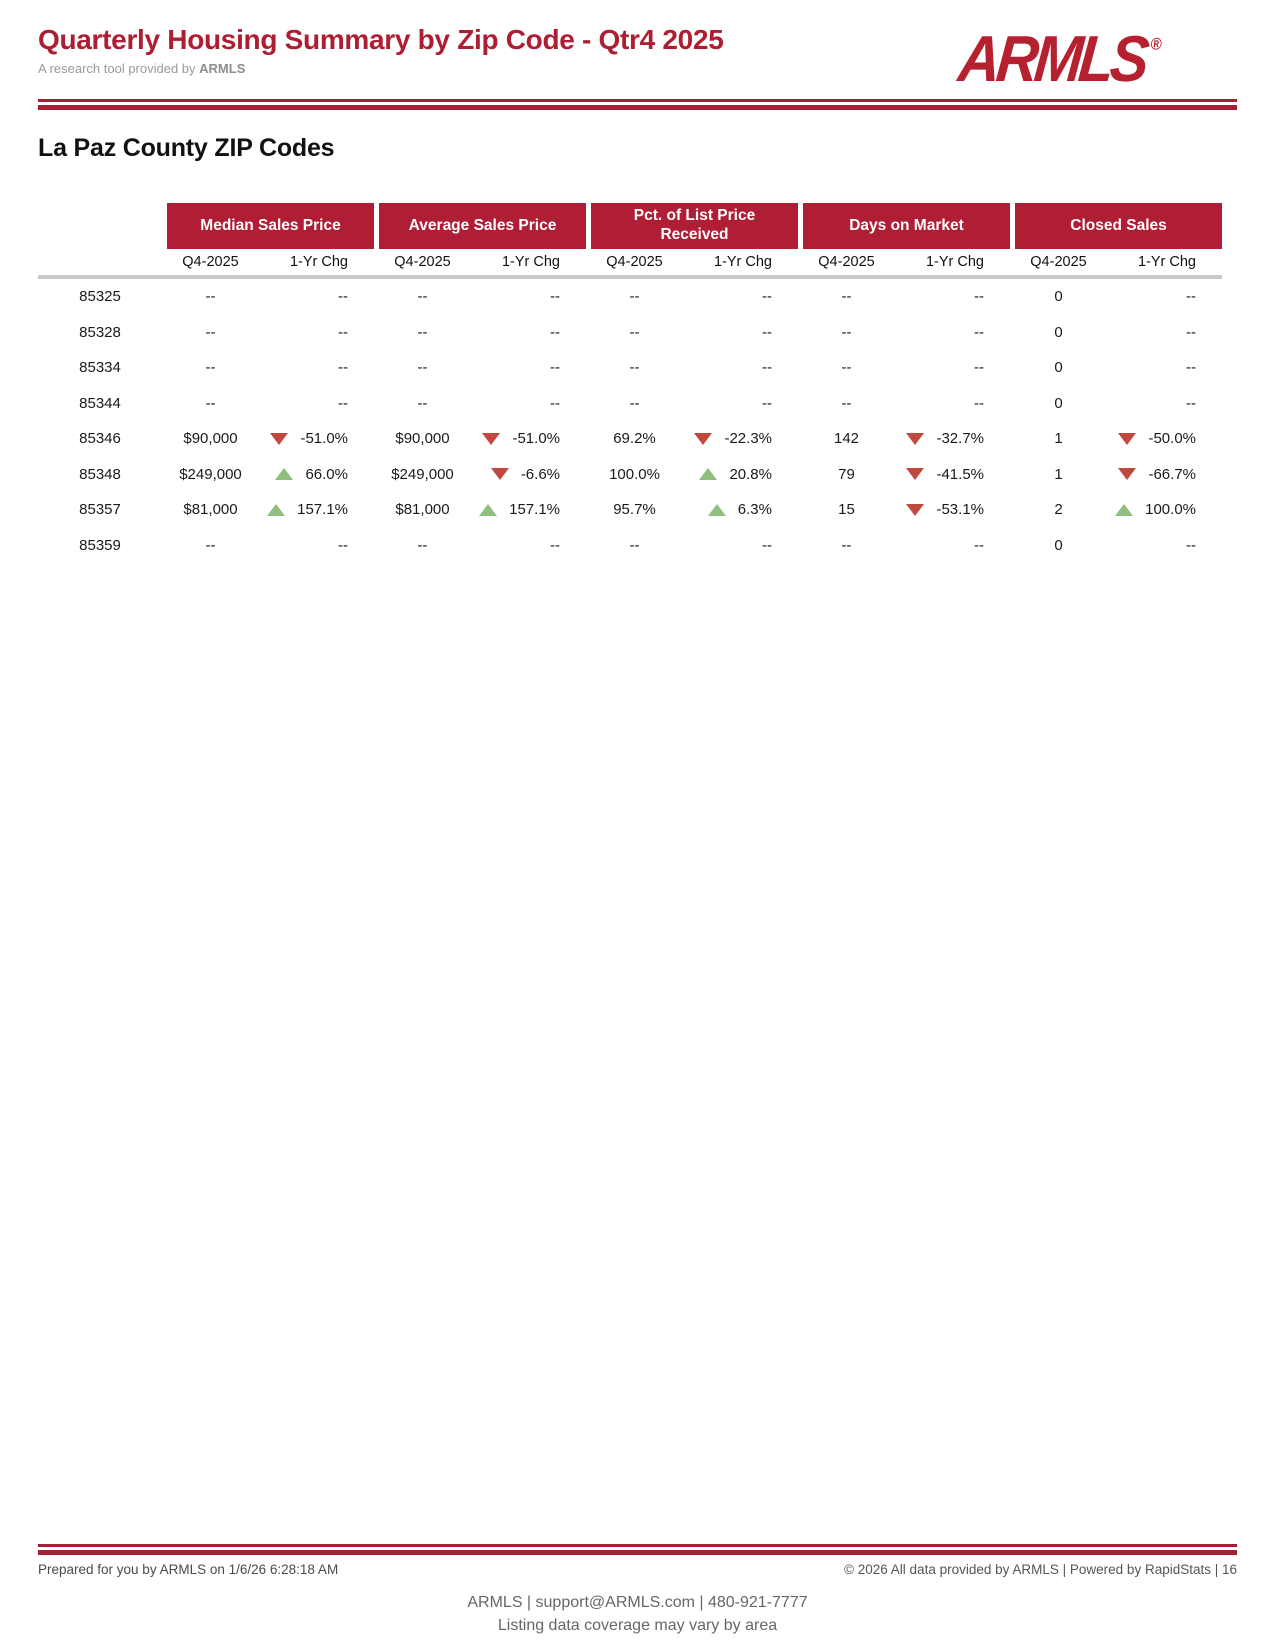 This screenshot has width=1275, height=1650. Describe the element at coordinates (186, 147) in the screenshot. I see `section-title: La Paz County ZIP Codes` at that location.